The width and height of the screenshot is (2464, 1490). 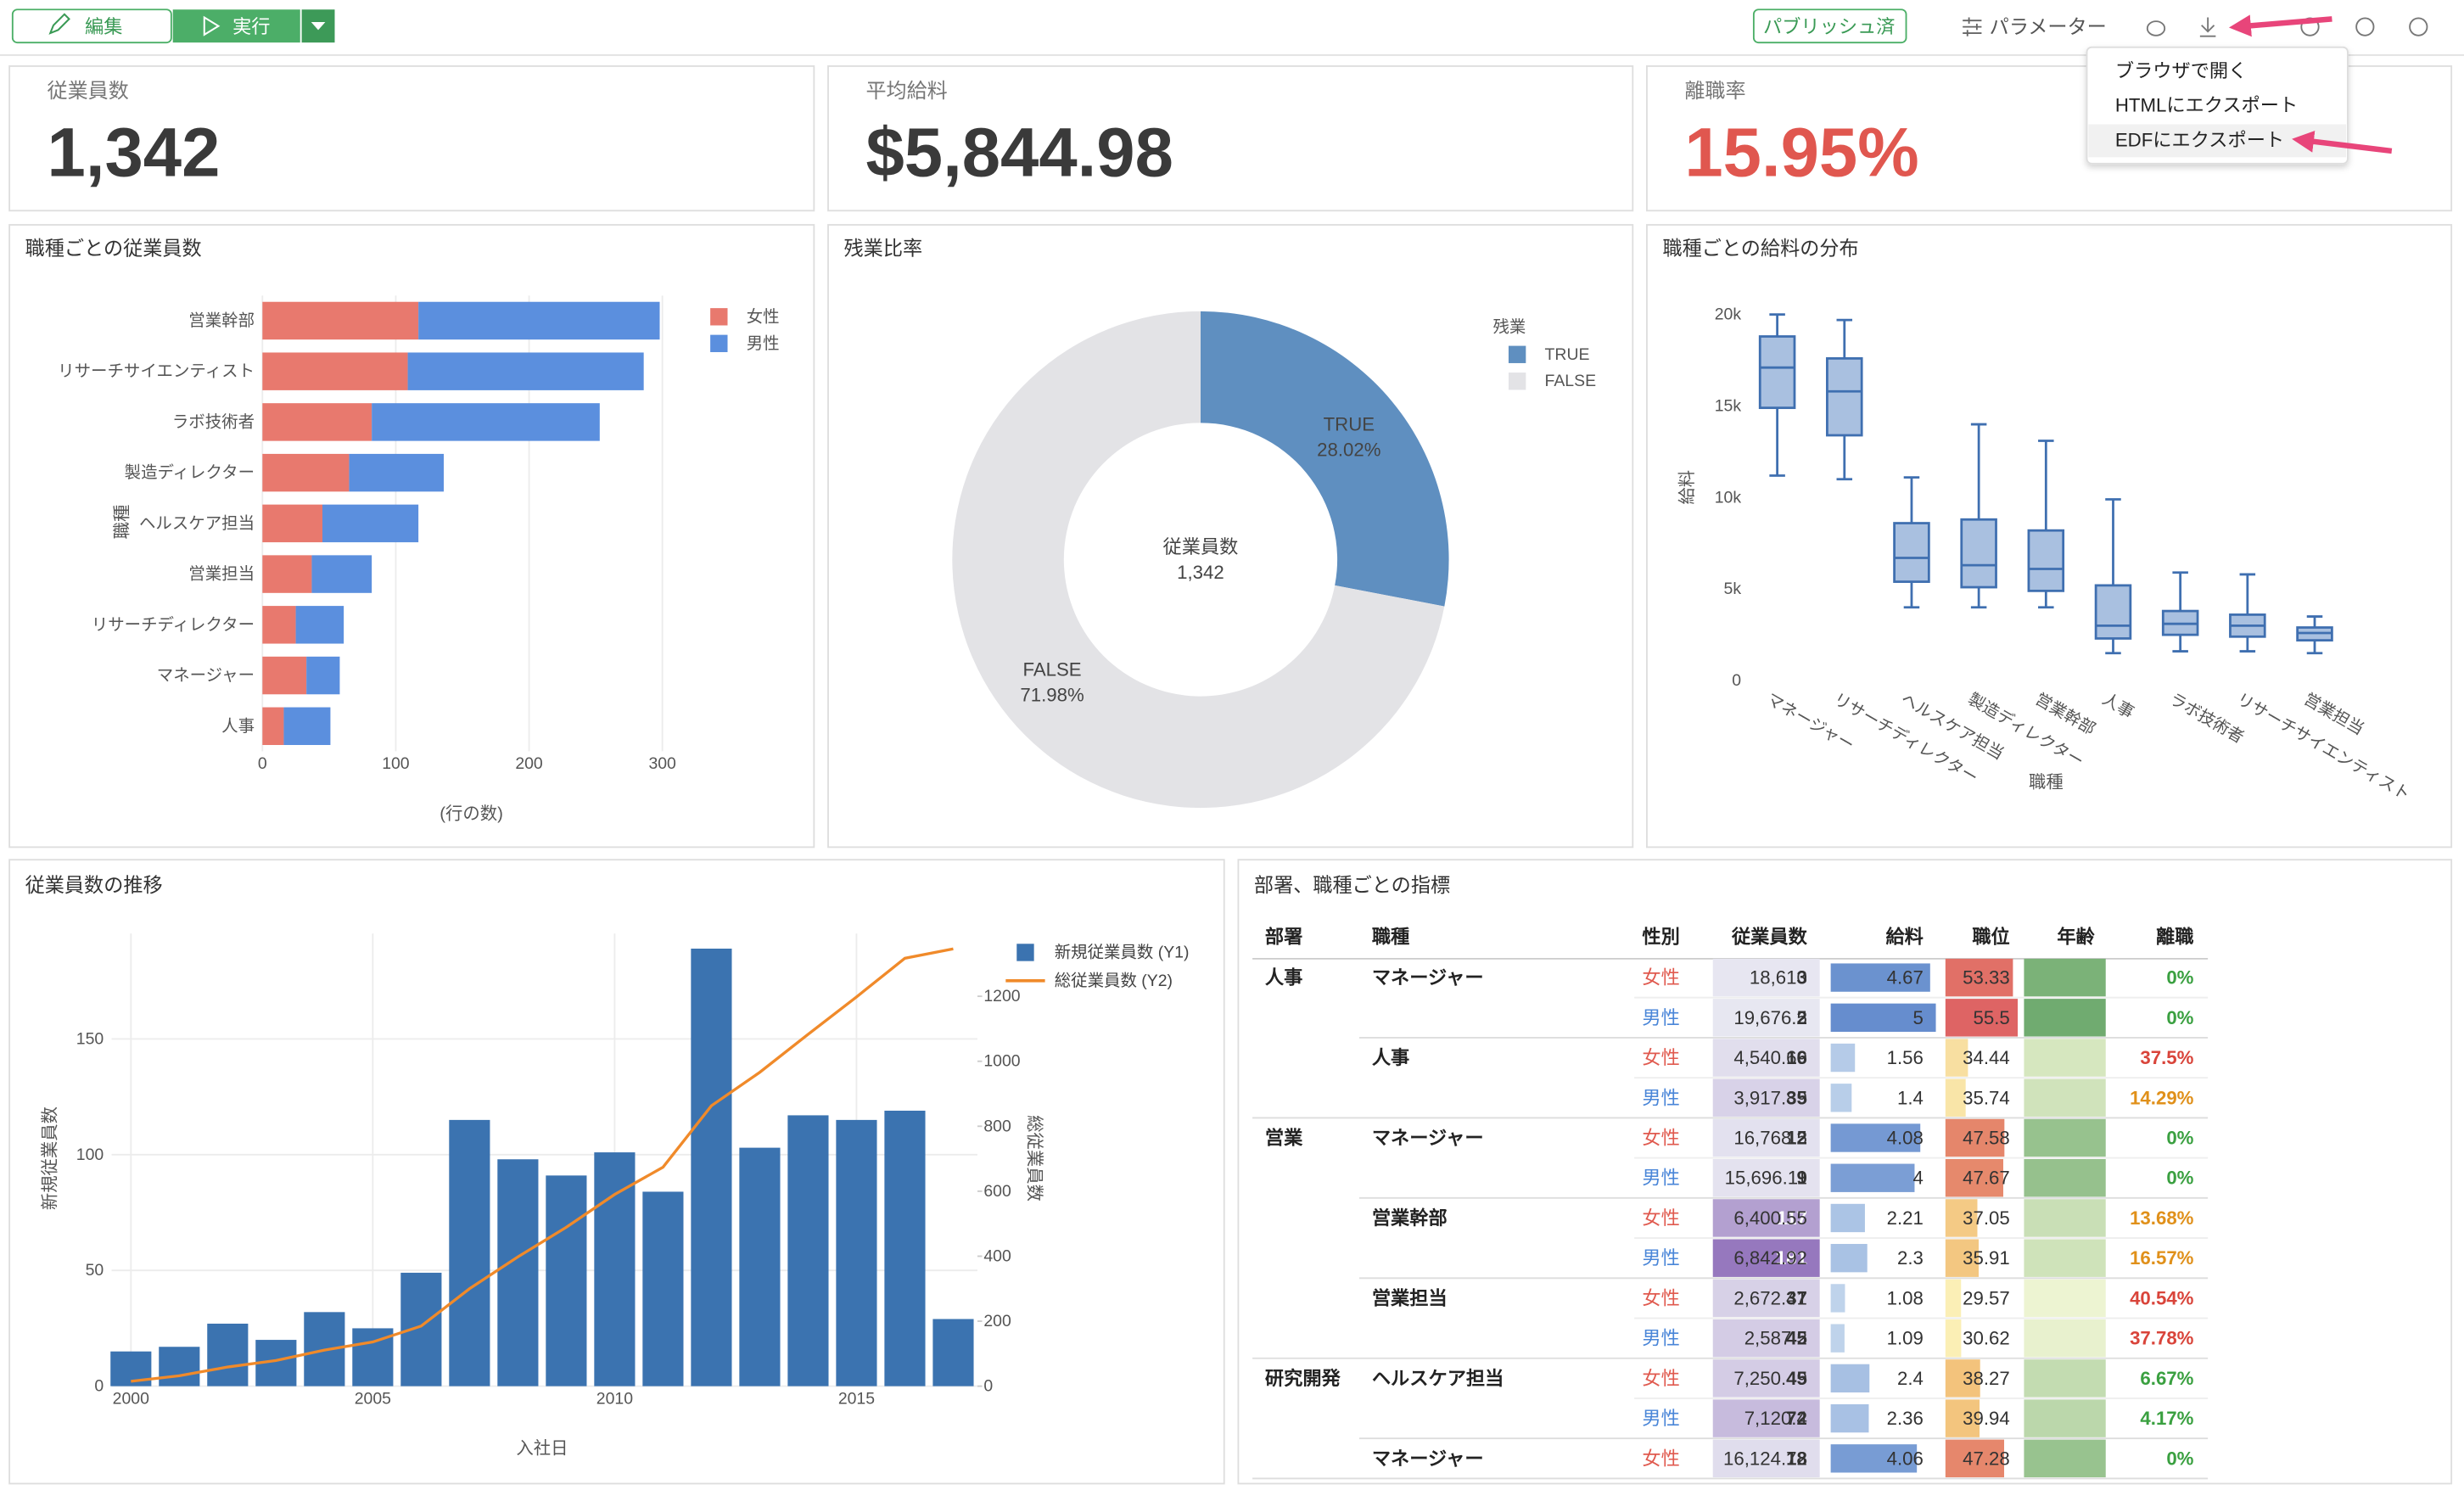 I want to click on column-header: 部署, so click(x=1284, y=936).